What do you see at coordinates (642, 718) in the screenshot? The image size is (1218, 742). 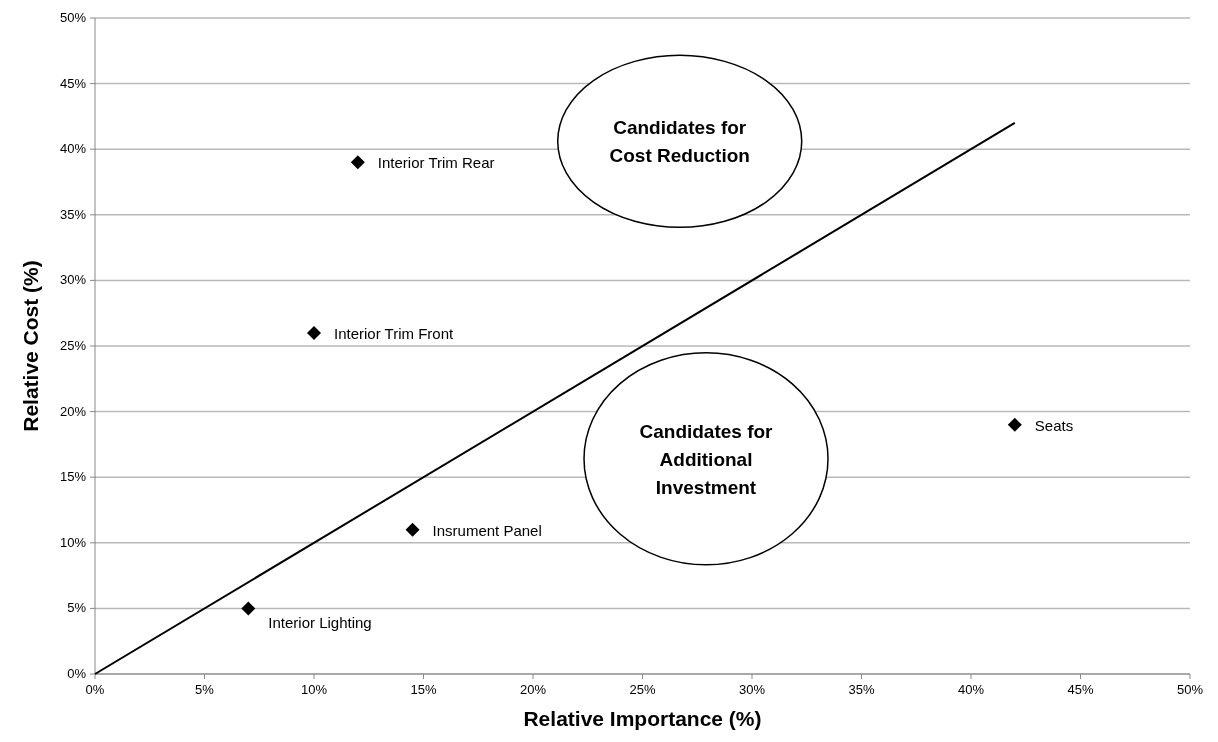 I see `x-axis-title: Relative Importance (%)` at bounding box center [642, 718].